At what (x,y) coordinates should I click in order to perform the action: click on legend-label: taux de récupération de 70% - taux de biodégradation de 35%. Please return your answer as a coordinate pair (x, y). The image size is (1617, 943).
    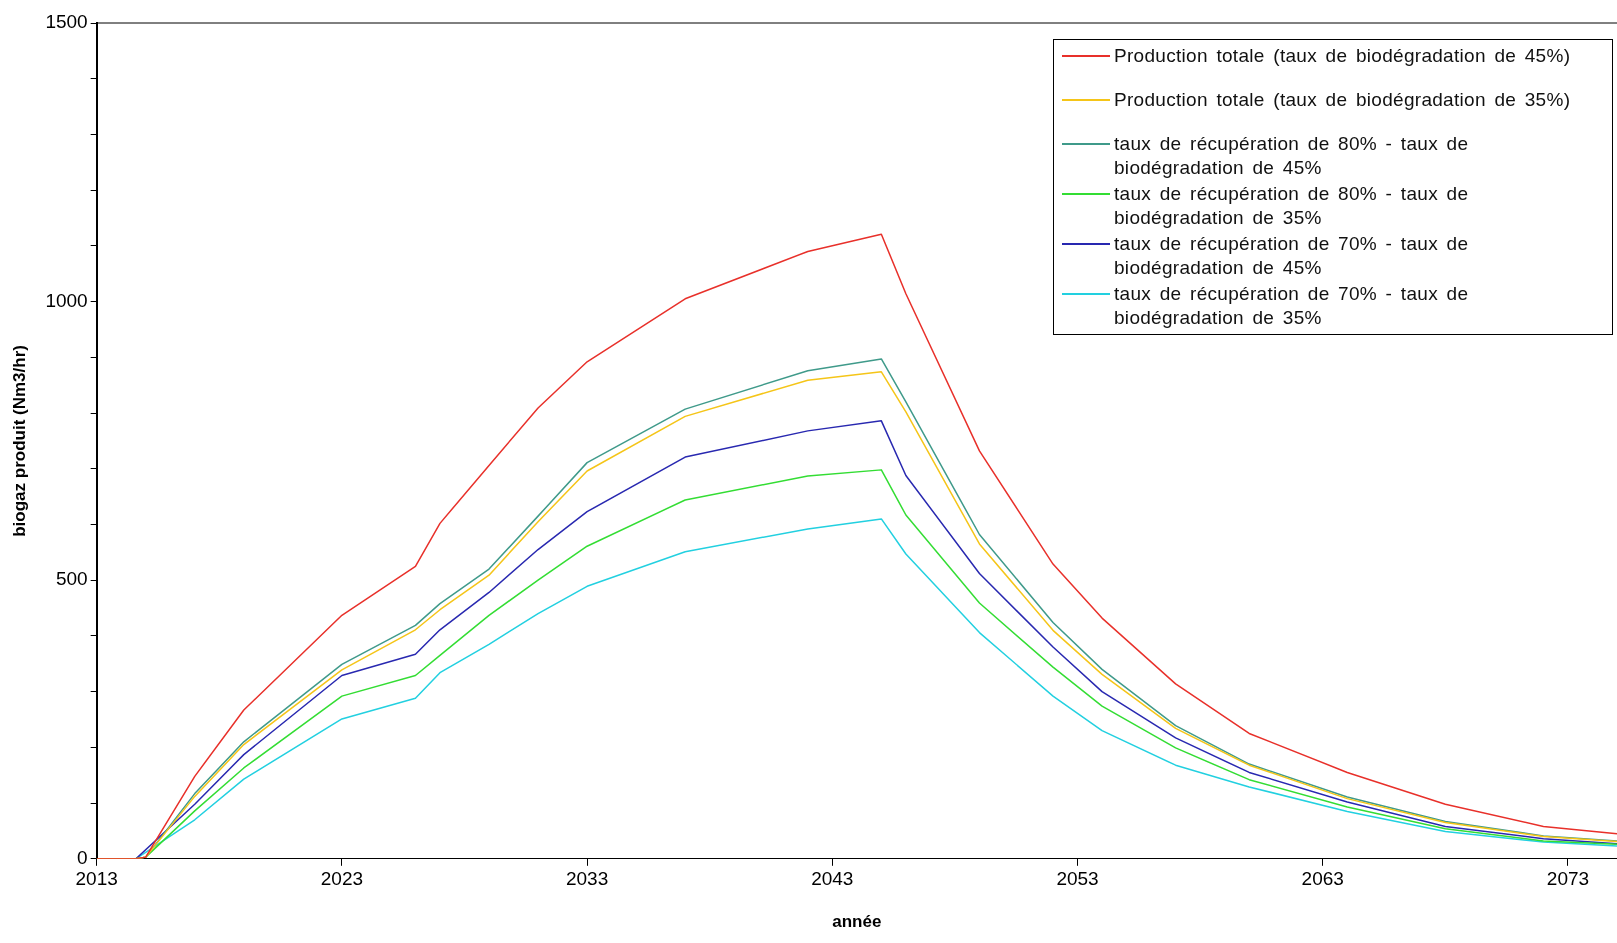
    Looking at the image, I should click on (1292, 306).